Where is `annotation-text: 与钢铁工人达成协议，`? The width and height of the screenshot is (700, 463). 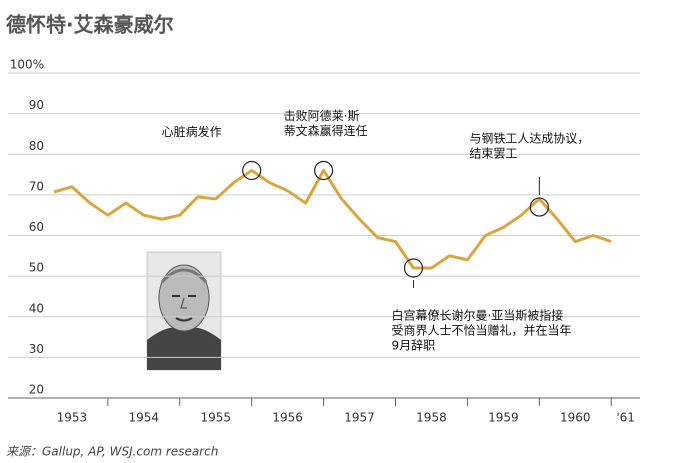
annotation-text: 与钢铁工人达成协议， is located at coordinates (529, 138).